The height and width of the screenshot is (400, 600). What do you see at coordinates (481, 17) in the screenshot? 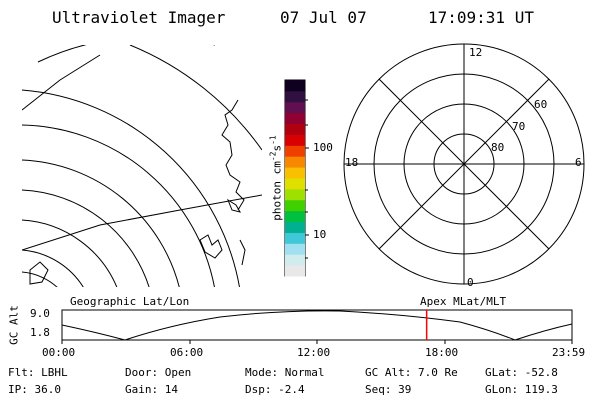
I see `time-label: 17:09:31 UT` at bounding box center [481, 17].